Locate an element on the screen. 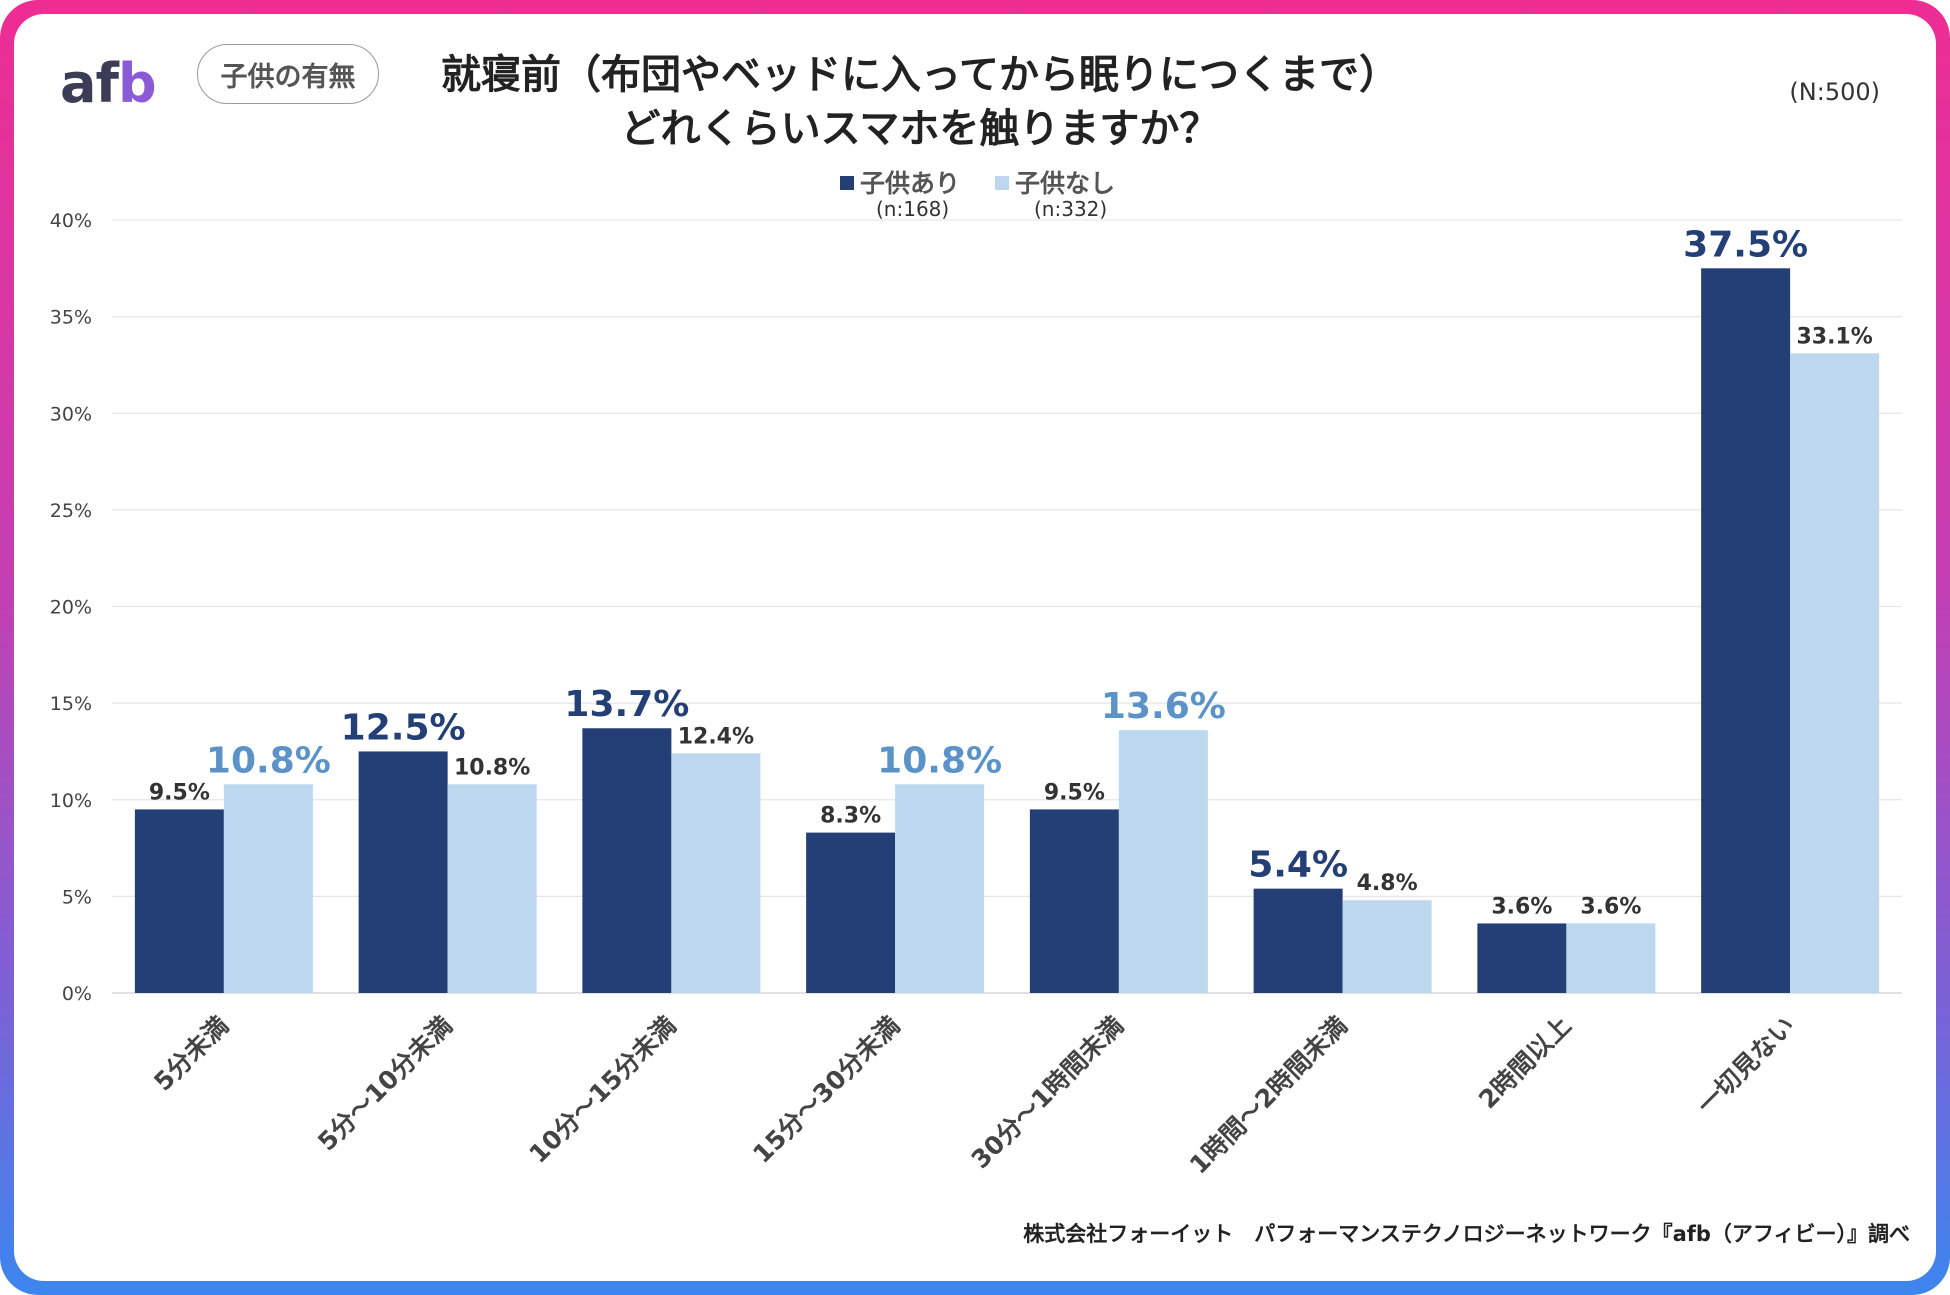 The image size is (1950, 1295). data-label: 4.8% is located at coordinates (1387, 883).